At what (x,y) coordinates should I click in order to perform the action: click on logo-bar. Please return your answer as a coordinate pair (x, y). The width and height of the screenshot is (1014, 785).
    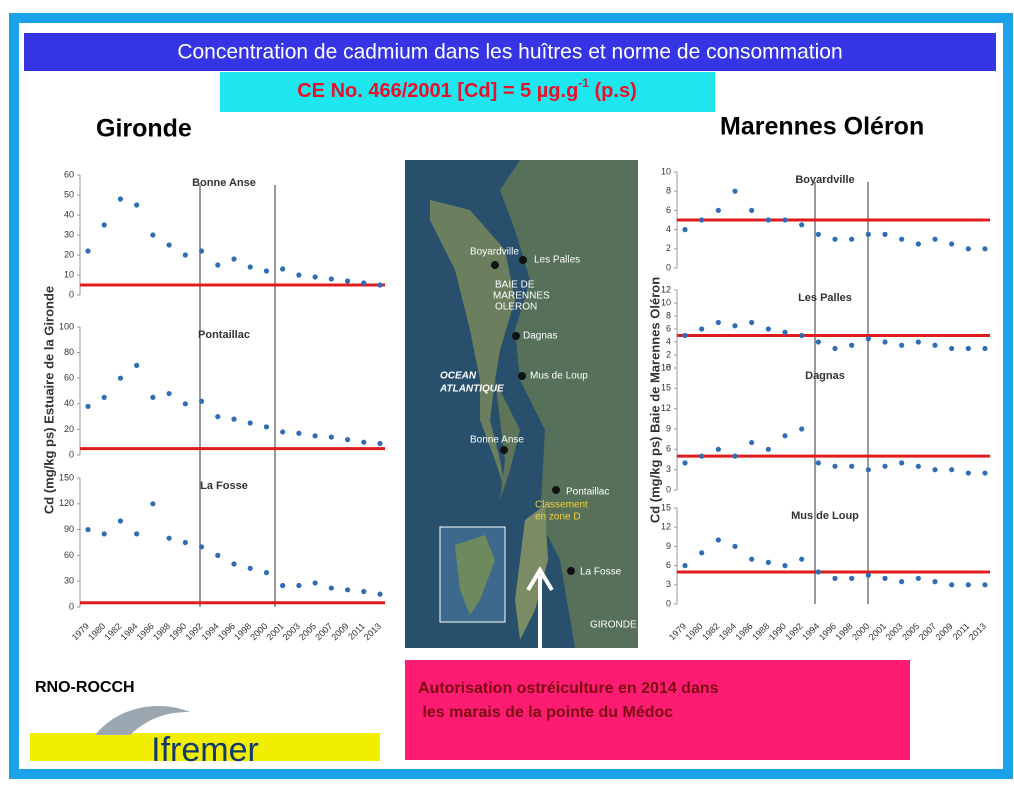
    Looking at the image, I should click on (205, 747).